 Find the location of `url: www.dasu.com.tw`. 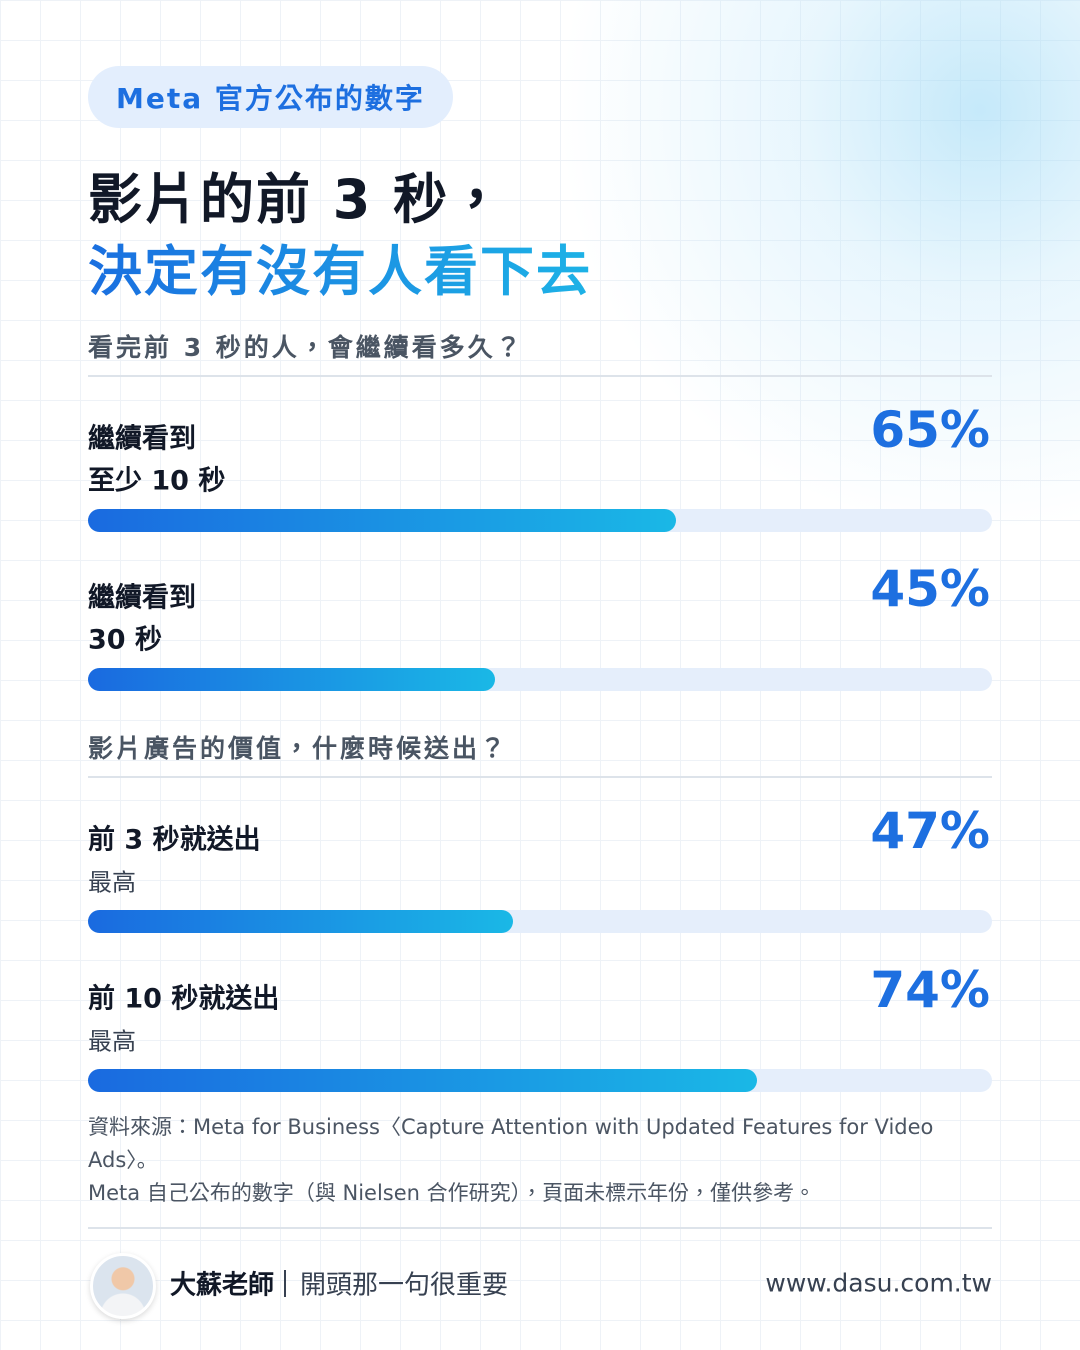

url: www.dasu.com.tw is located at coordinates (878, 1283).